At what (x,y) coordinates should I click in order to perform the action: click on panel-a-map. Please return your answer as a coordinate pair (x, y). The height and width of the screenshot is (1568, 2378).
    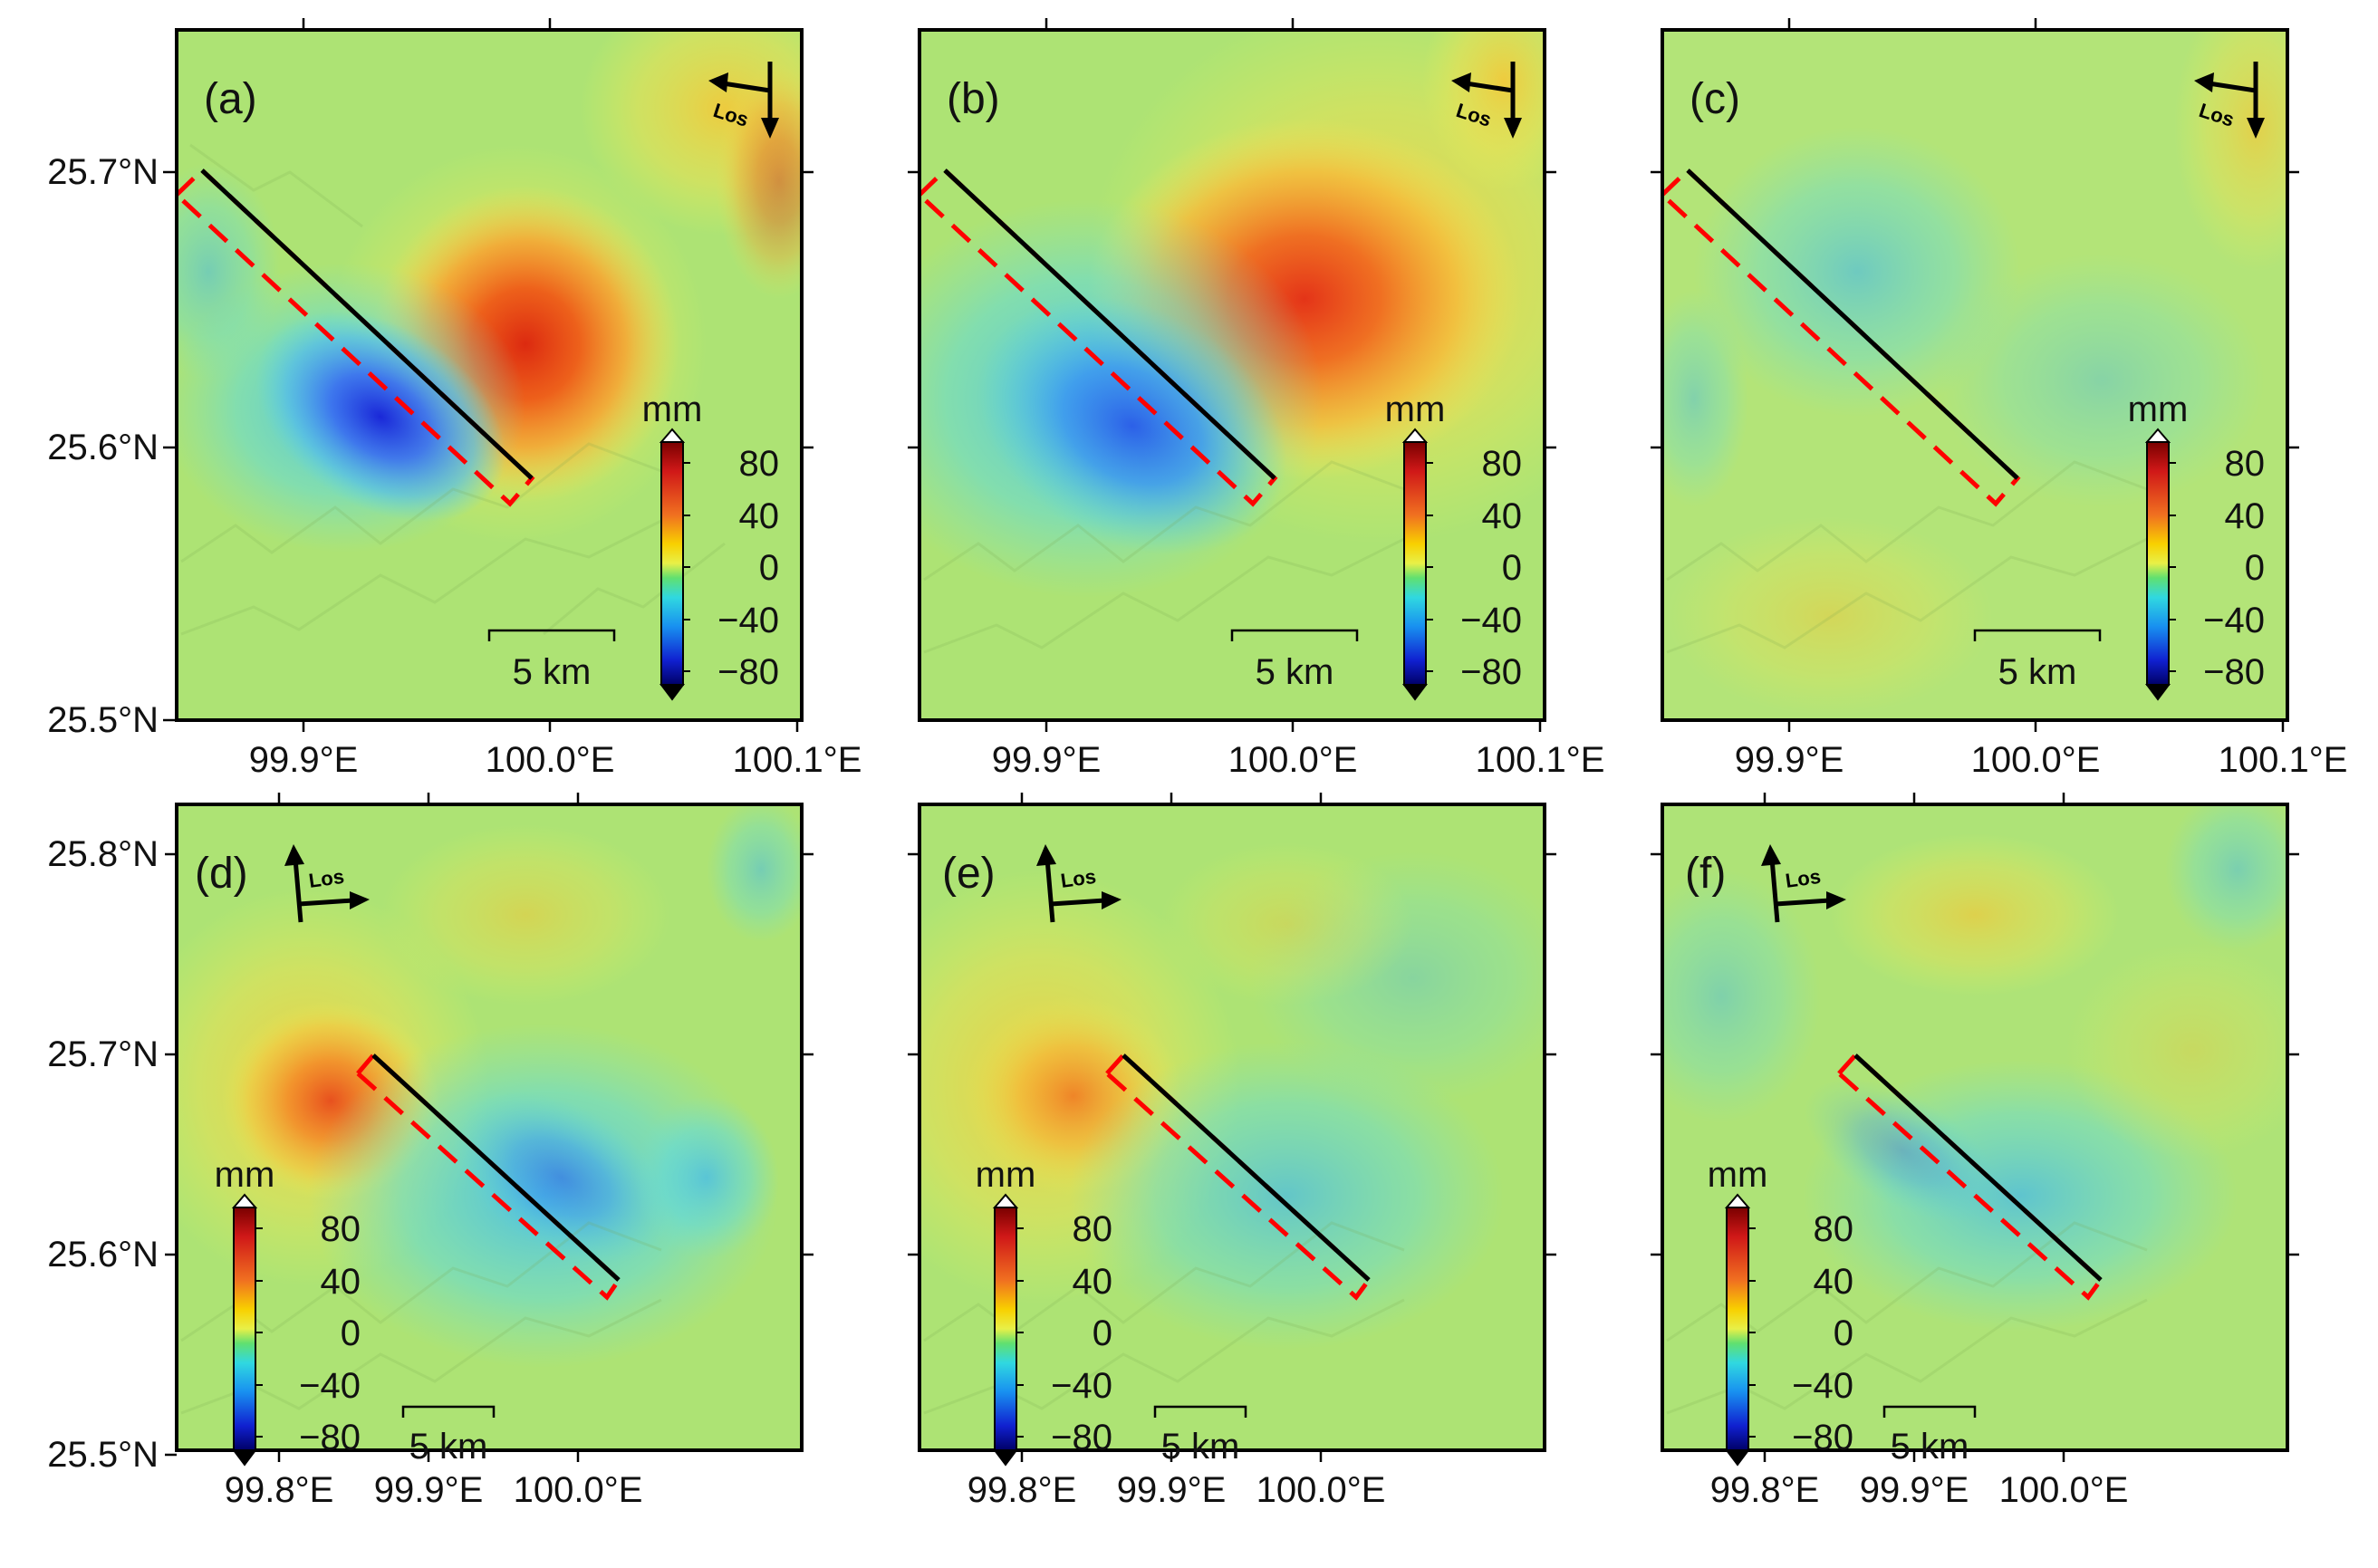
    Looking at the image, I should click on (489, 375).